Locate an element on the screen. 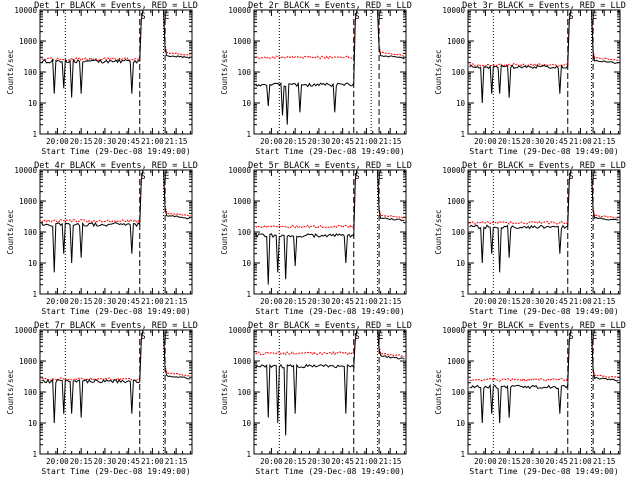 This screenshot has height=484, width=640. plot-frame is located at coordinates (330, 232).